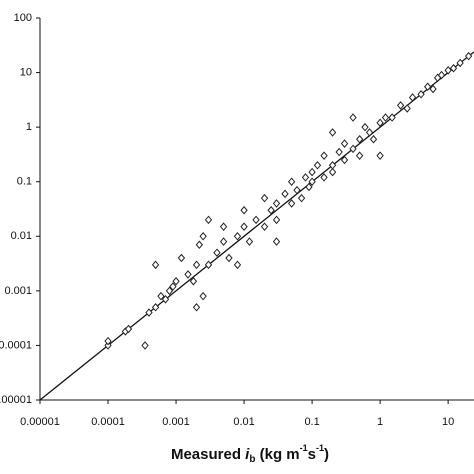 Image resolution: width=474 pixels, height=474 pixels. What do you see at coordinates (311, 422) in the screenshot?
I see `x-tick-label: 0.1` at bounding box center [311, 422].